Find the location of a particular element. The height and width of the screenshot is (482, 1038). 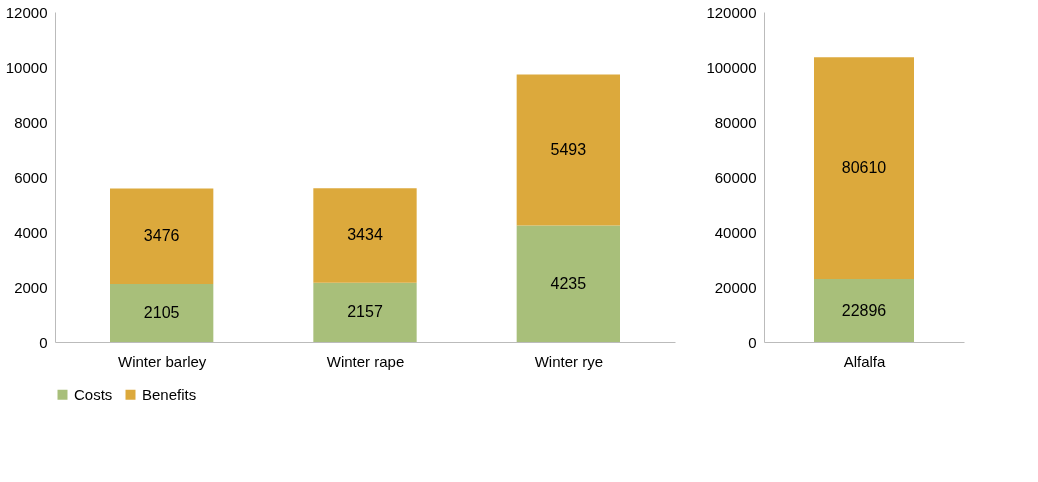

x-tick-label: Winter barley is located at coordinates (162, 361).